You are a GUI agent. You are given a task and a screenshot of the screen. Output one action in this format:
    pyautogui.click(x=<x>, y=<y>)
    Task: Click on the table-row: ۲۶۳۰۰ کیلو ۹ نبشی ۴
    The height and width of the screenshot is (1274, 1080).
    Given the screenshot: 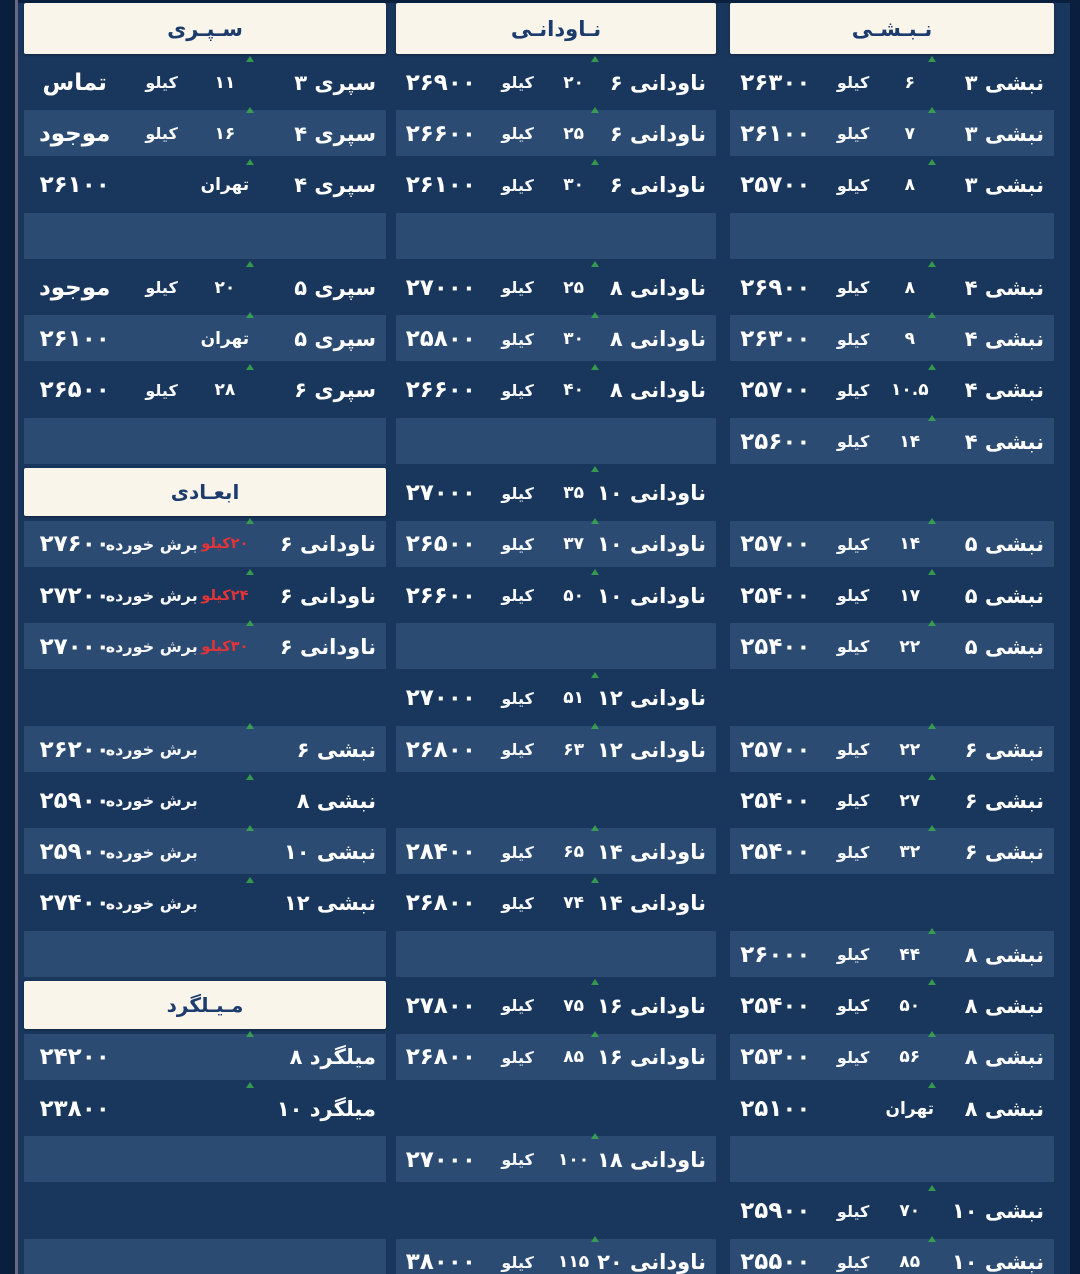 What is the action you would take?
    pyautogui.click(x=892, y=338)
    